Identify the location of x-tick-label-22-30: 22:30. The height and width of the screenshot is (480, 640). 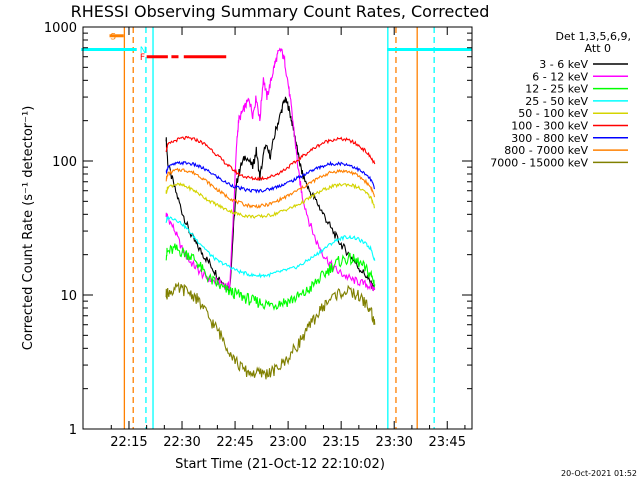
(181, 442).